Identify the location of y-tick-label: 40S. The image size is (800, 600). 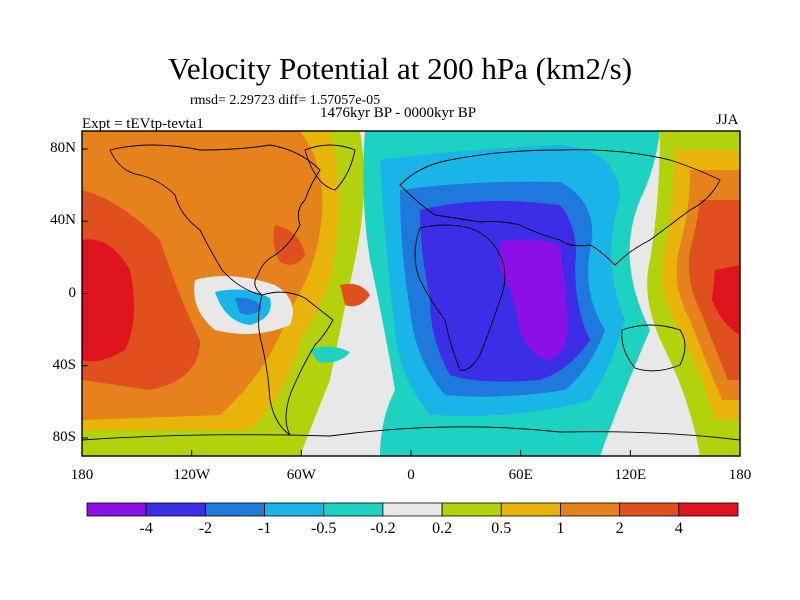
(64, 364).